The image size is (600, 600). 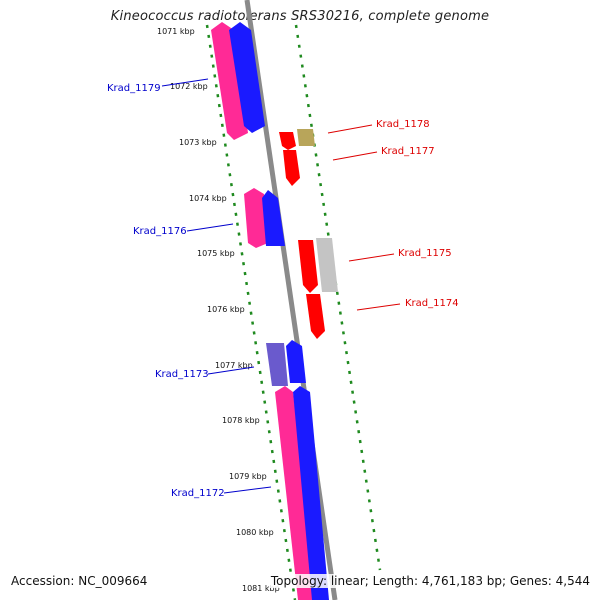 What do you see at coordinates (287, 141) in the screenshot?
I see `gene-krad-1178-red` at bounding box center [287, 141].